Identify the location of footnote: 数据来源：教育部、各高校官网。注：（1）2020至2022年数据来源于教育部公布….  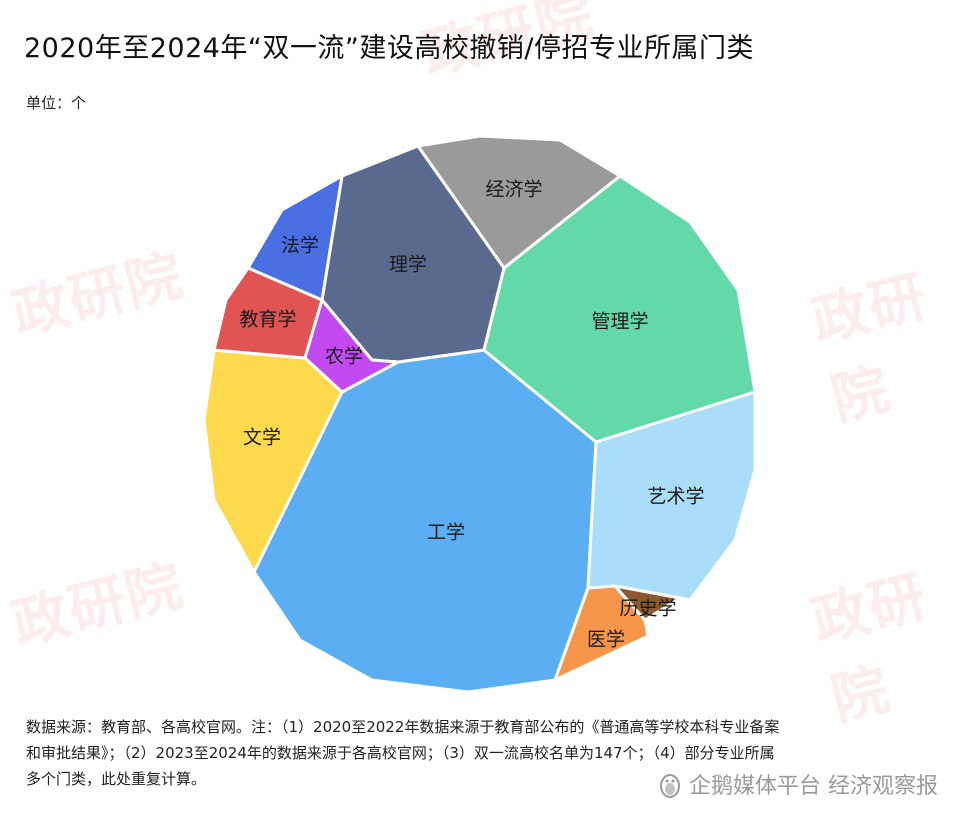
(481, 753).